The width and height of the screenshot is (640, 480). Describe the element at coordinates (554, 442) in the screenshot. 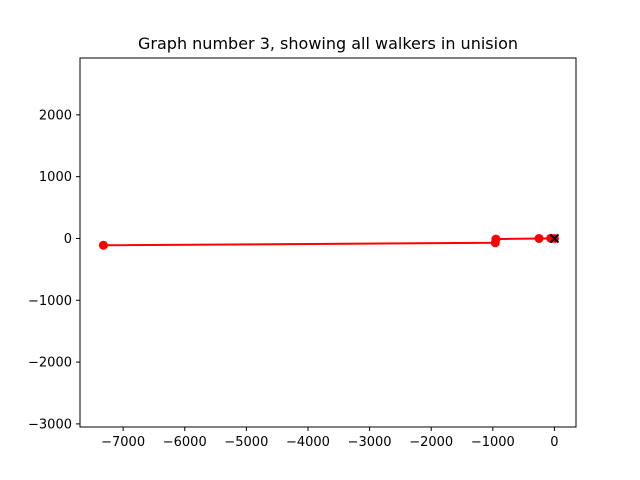

I see `x-tick-label: 0` at that location.